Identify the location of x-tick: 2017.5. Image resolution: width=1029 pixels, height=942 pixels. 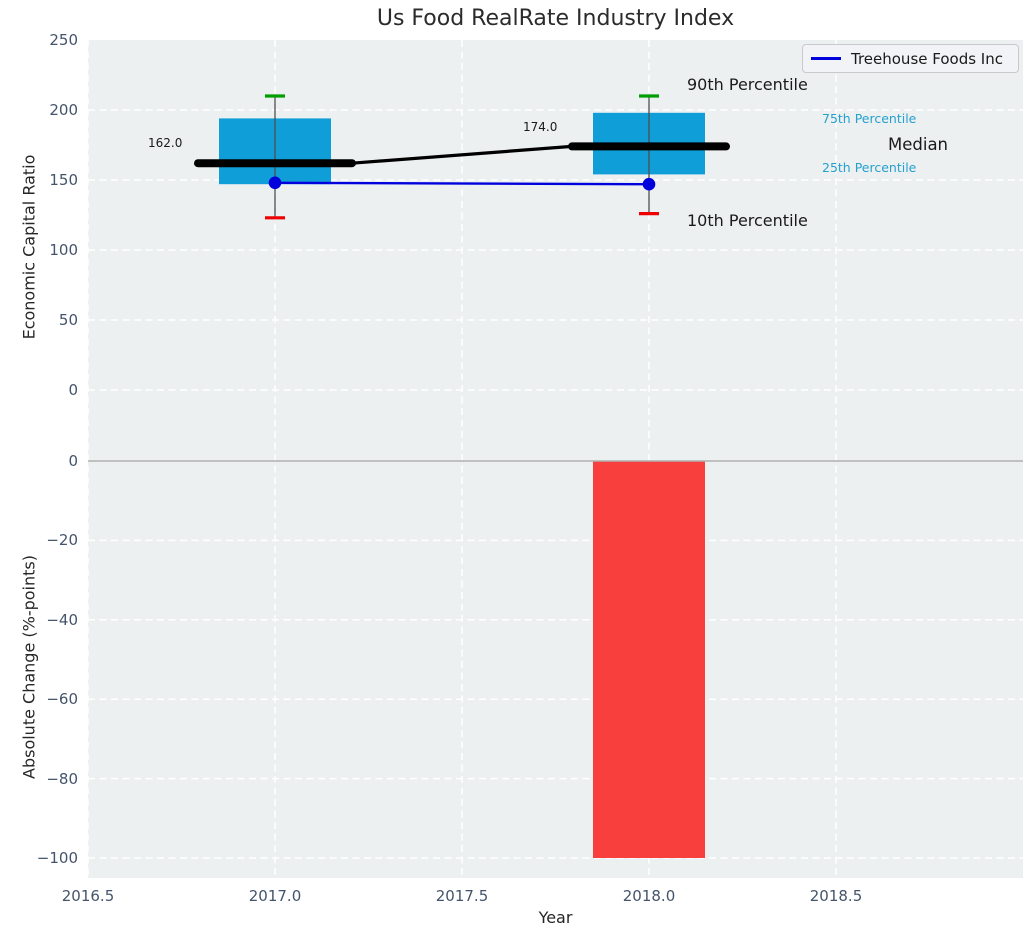
(462, 896).